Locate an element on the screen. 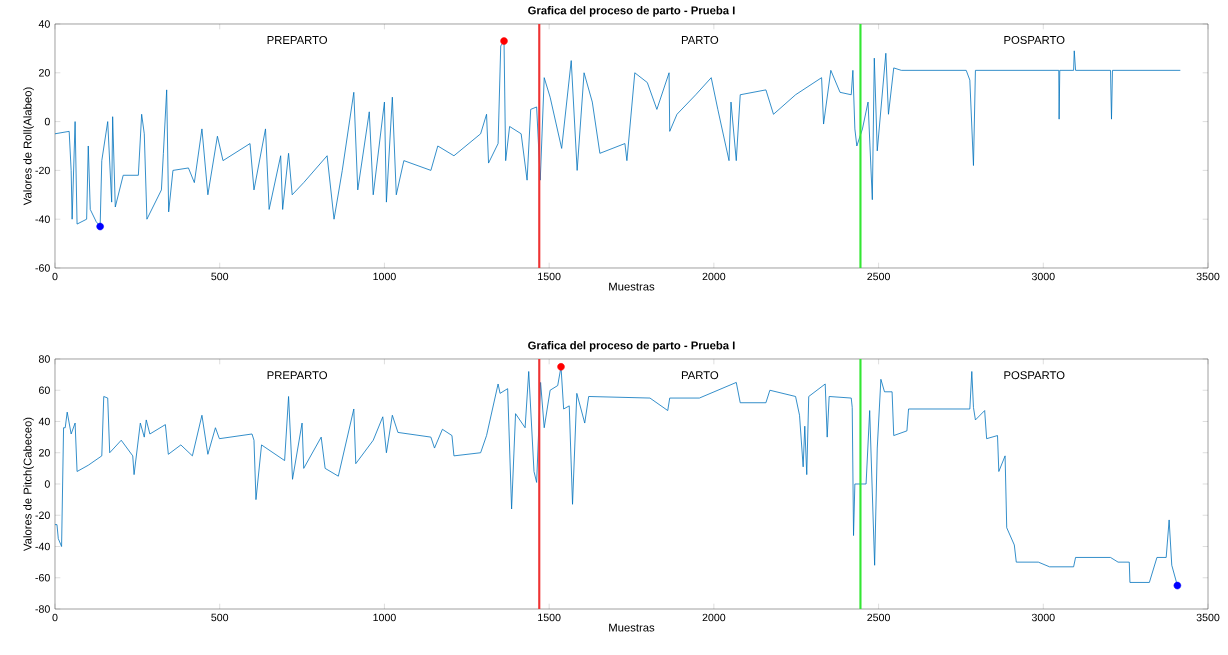 The image size is (1228, 655). y-tick-label: 80 is located at coordinates (44, 359).